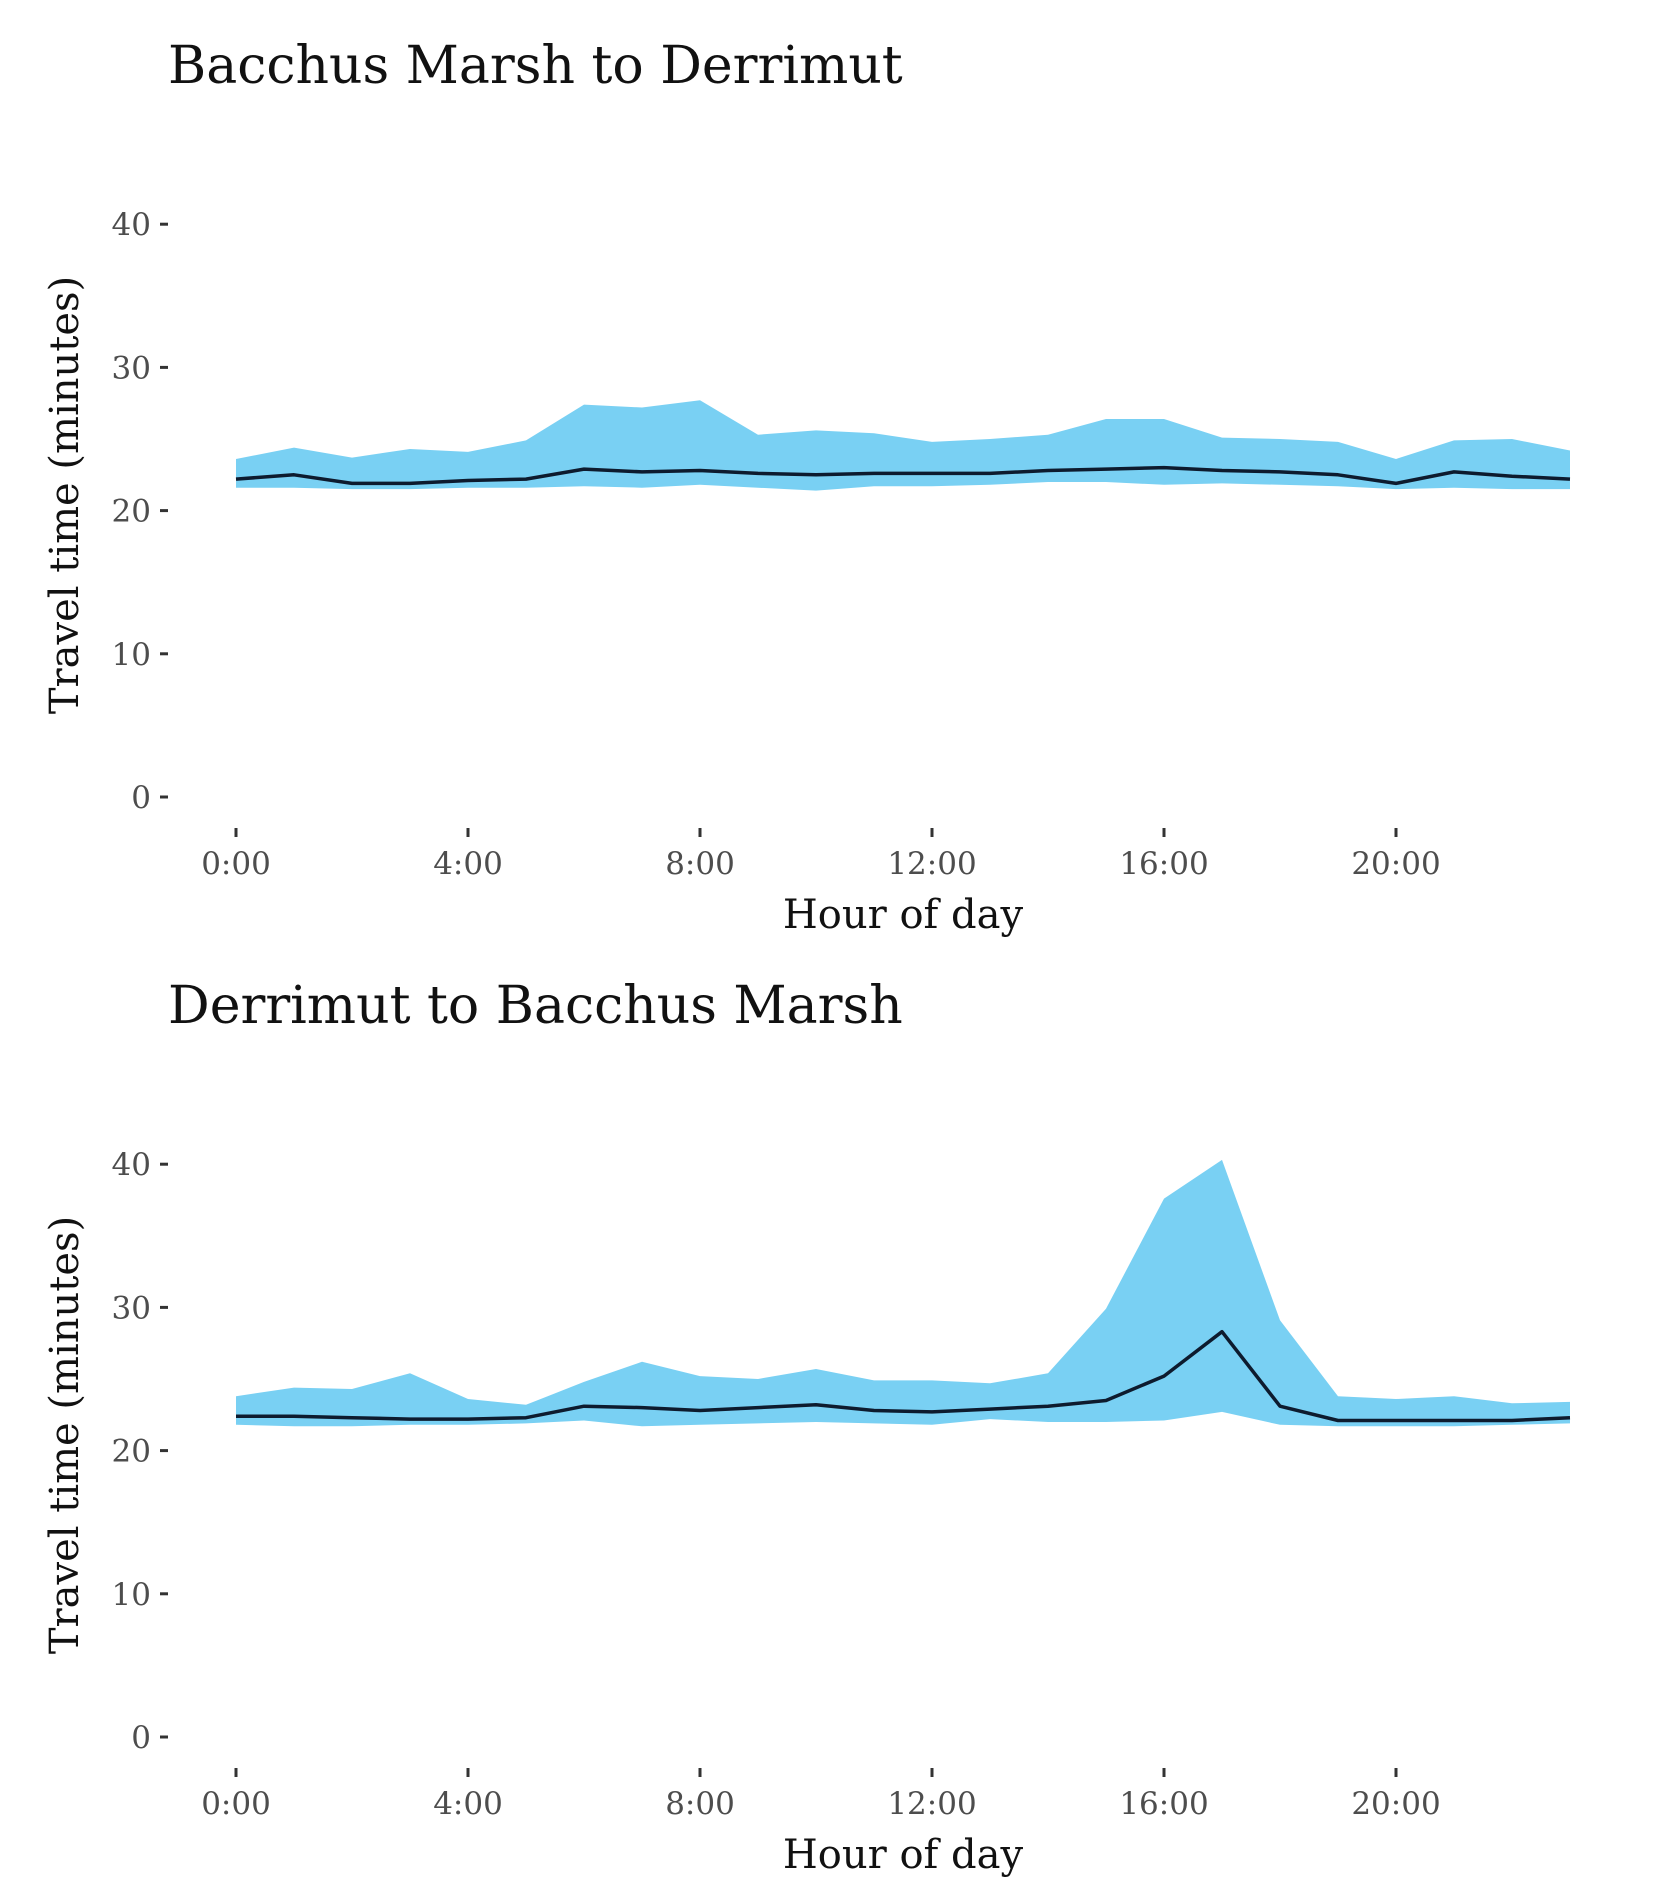 This screenshot has width=1653, height=1889. Describe the element at coordinates (535, 1006) in the screenshot. I see `chart-title: Derrimut to Bacchus Marsh` at that location.